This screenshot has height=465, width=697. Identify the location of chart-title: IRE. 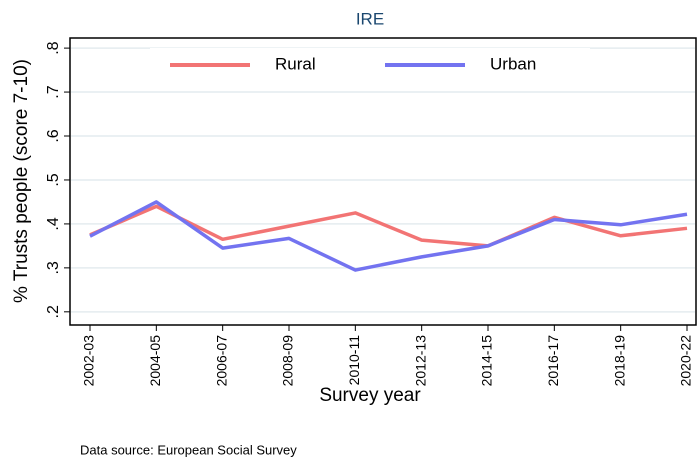
(370, 18).